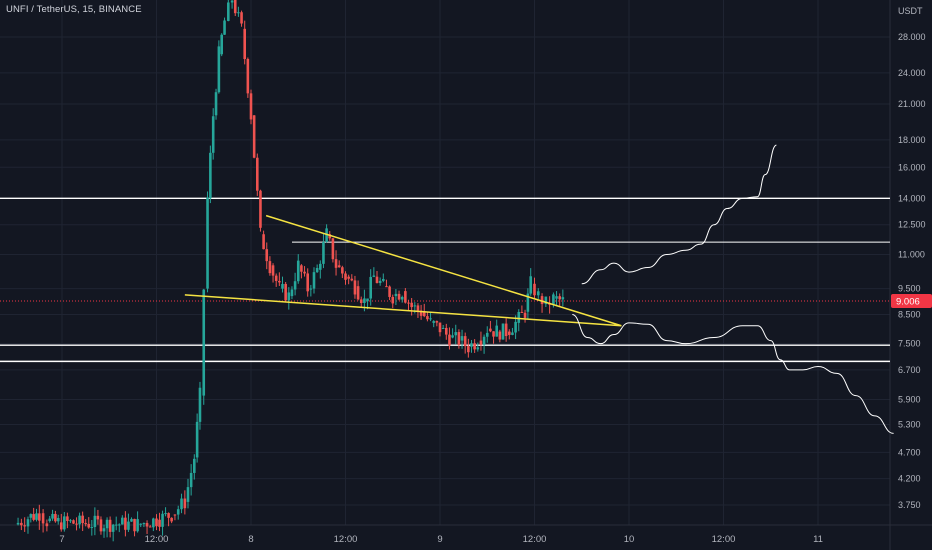 This screenshot has width=932, height=550. I want to click on y-tick-label: 21.000, so click(912, 104).